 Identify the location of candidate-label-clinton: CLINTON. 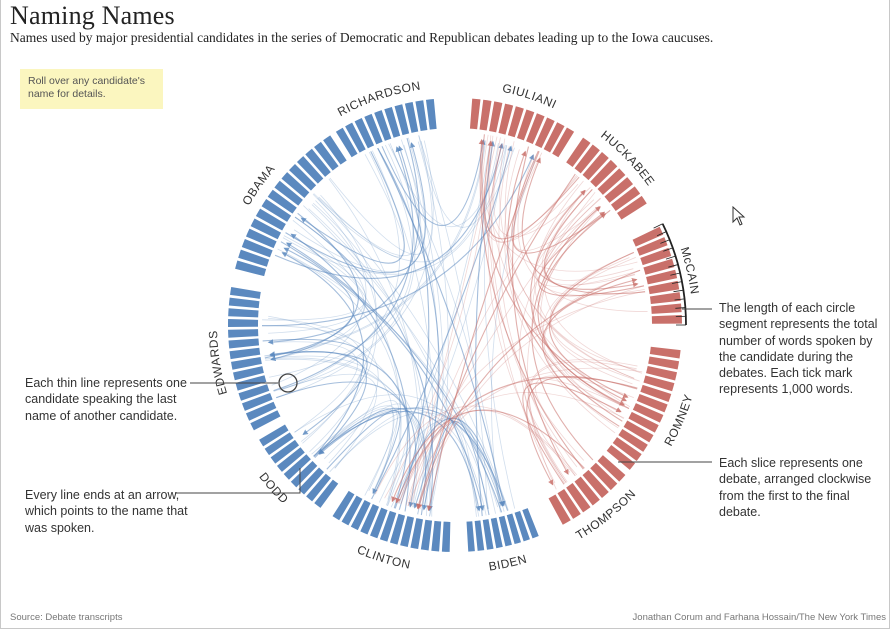
(383, 556).